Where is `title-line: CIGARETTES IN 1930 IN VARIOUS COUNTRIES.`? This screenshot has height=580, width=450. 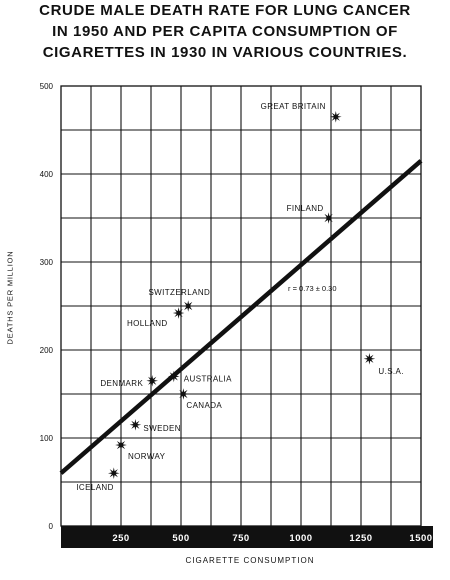 title-line: CIGARETTES IN 1930 IN VARIOUS COUNTRIES. is located at coordinates (225, 52).